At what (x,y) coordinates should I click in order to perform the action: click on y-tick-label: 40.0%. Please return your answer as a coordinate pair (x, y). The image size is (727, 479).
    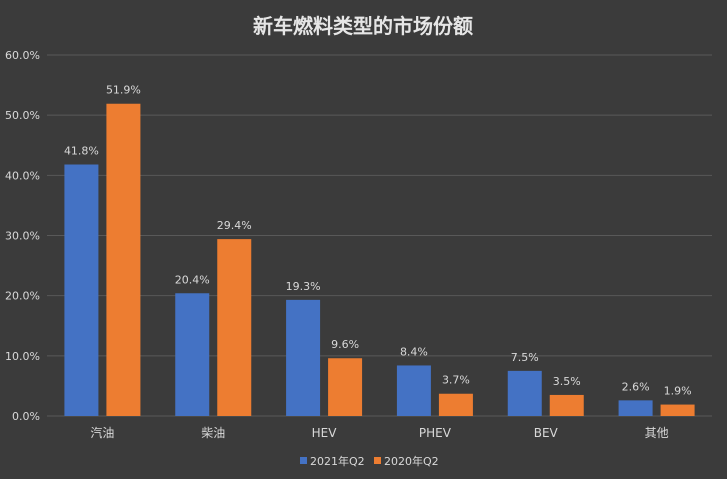
    Looking at the image, I should click on (22, 175).